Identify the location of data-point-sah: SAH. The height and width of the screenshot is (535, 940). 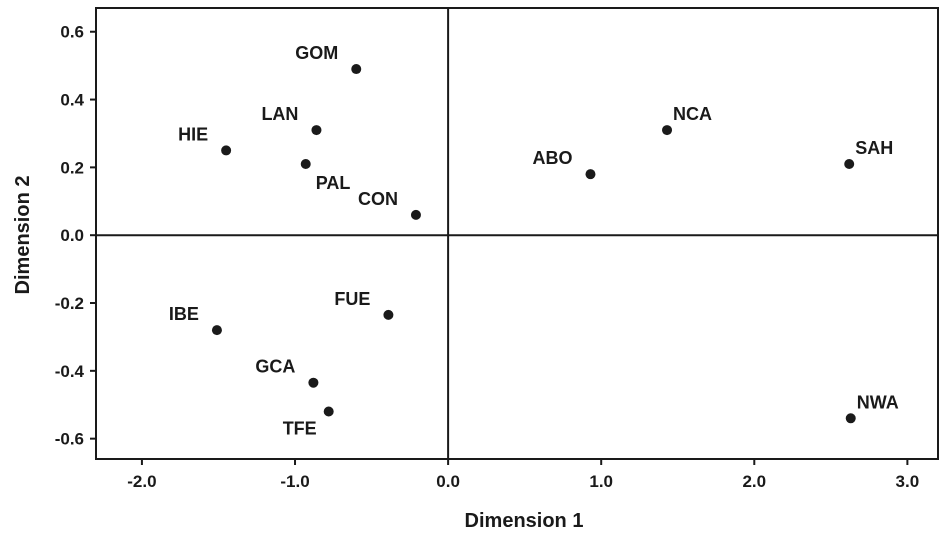
(868, 153).